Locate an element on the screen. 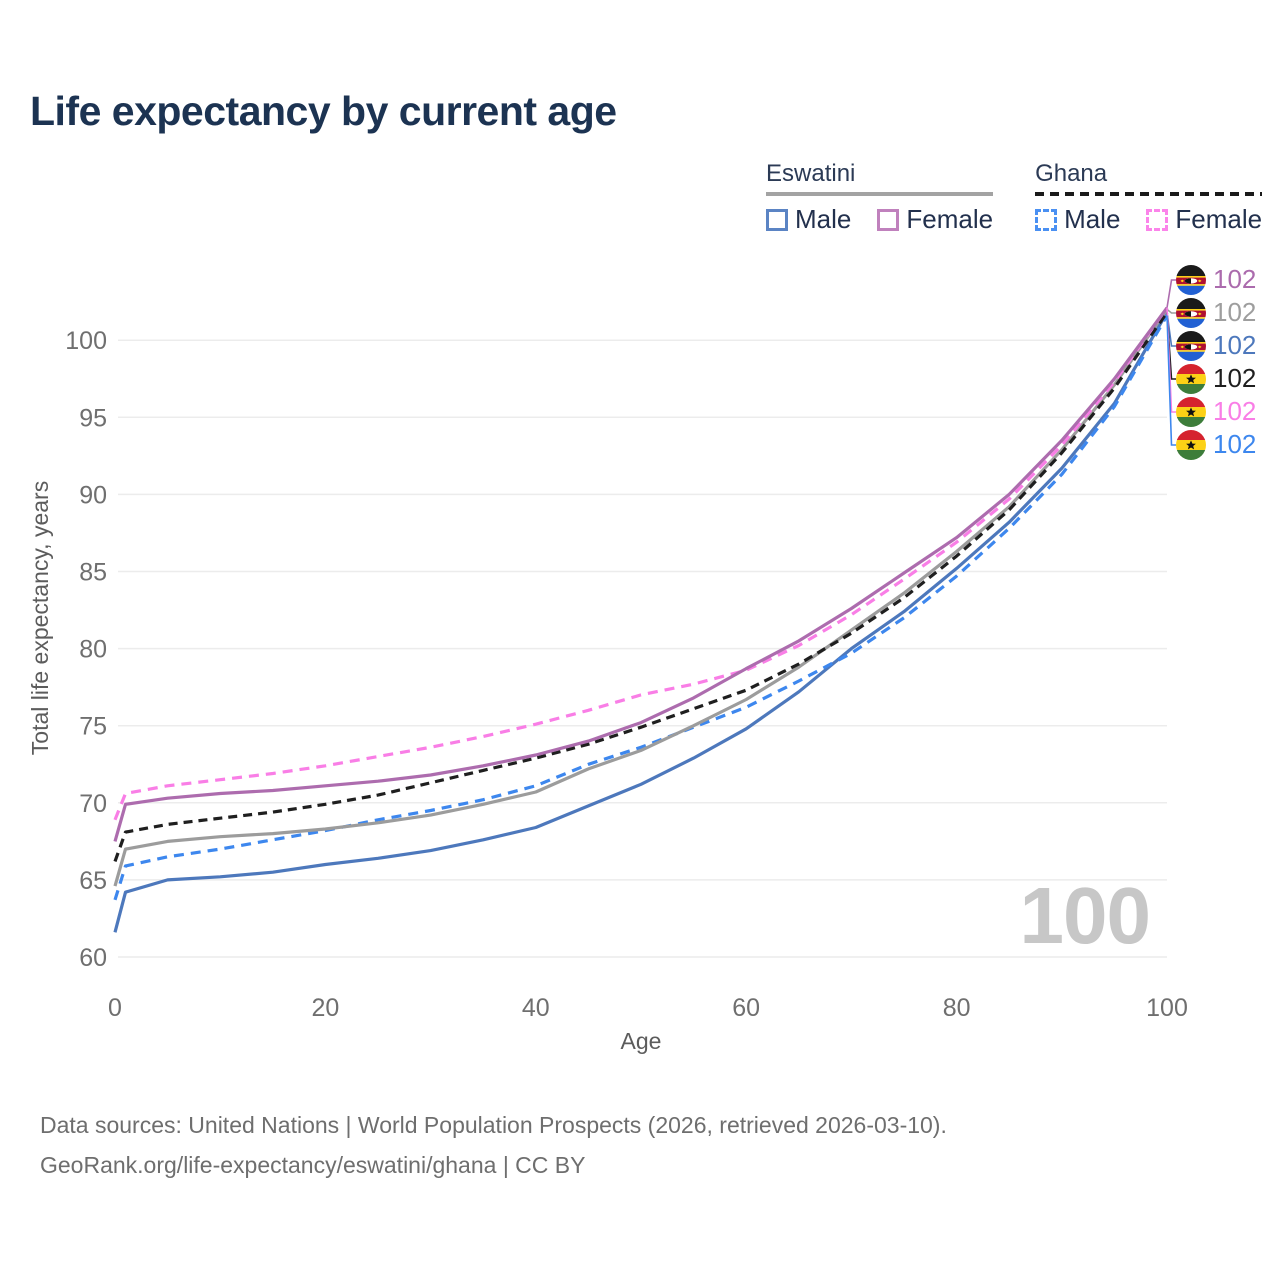  end-label-row-ghana-male: 102 is located at coordinates (1216, 444).